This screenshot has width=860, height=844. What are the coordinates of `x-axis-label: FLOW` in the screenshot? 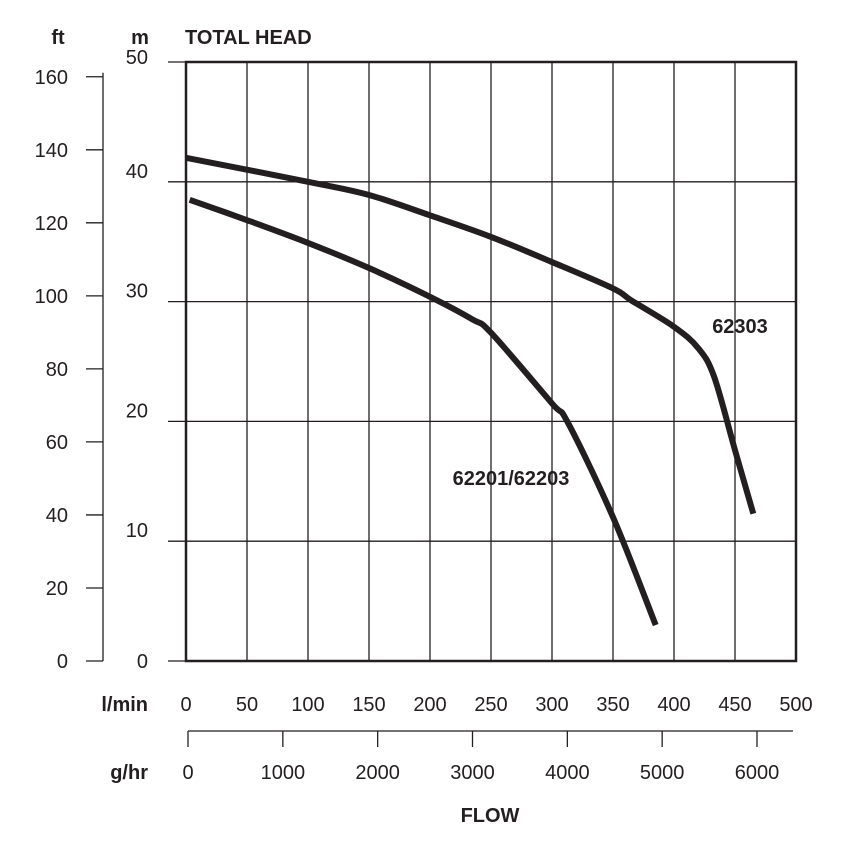 It's located at (490, 816).